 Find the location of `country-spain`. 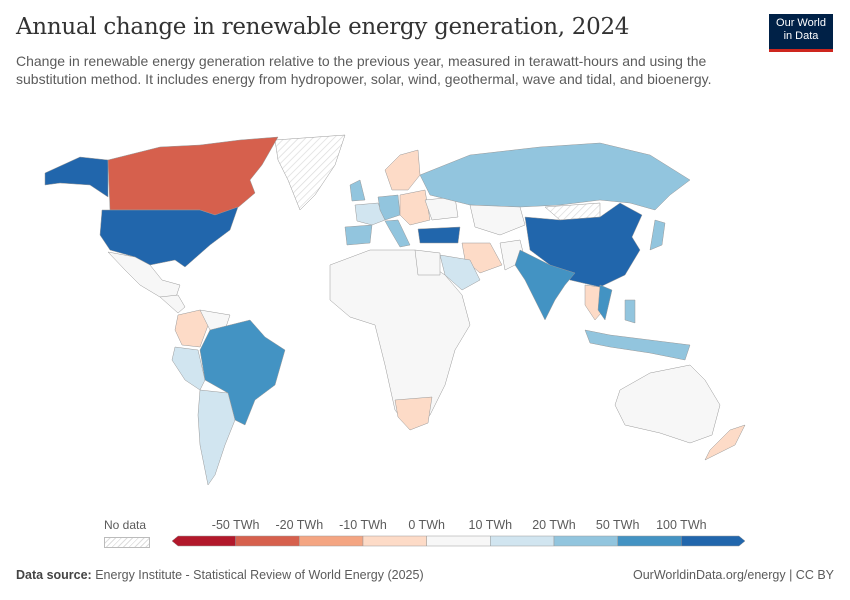

country-spain is located at coordinates (358, 235).